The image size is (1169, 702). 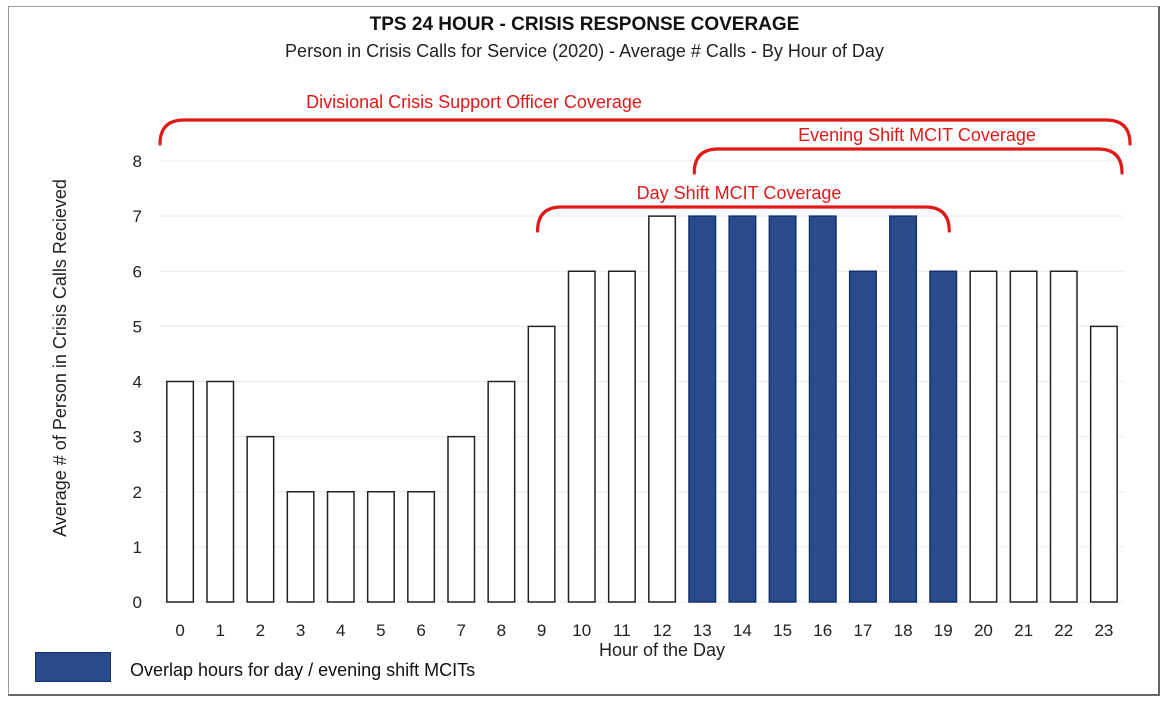 What do you see at coordinates (220, 630) in the screenshot?
I see `x-tick-label: 1` at bounding box center [220, 630].